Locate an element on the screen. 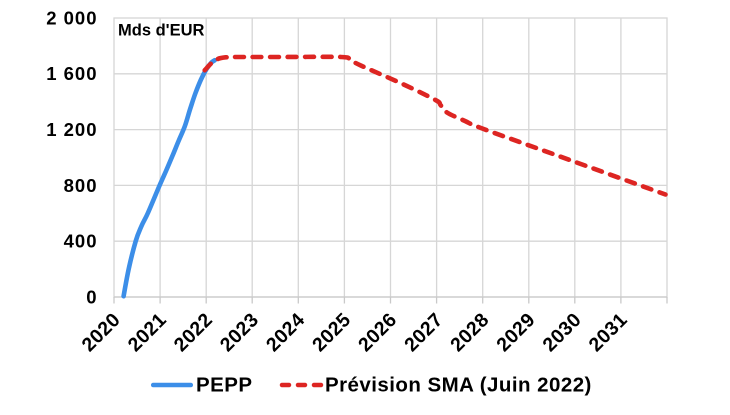 Image resolution: width=730 pixels, height=415 pixels. svg-text: Mds d'EUR is located at coordinates (161, 31).